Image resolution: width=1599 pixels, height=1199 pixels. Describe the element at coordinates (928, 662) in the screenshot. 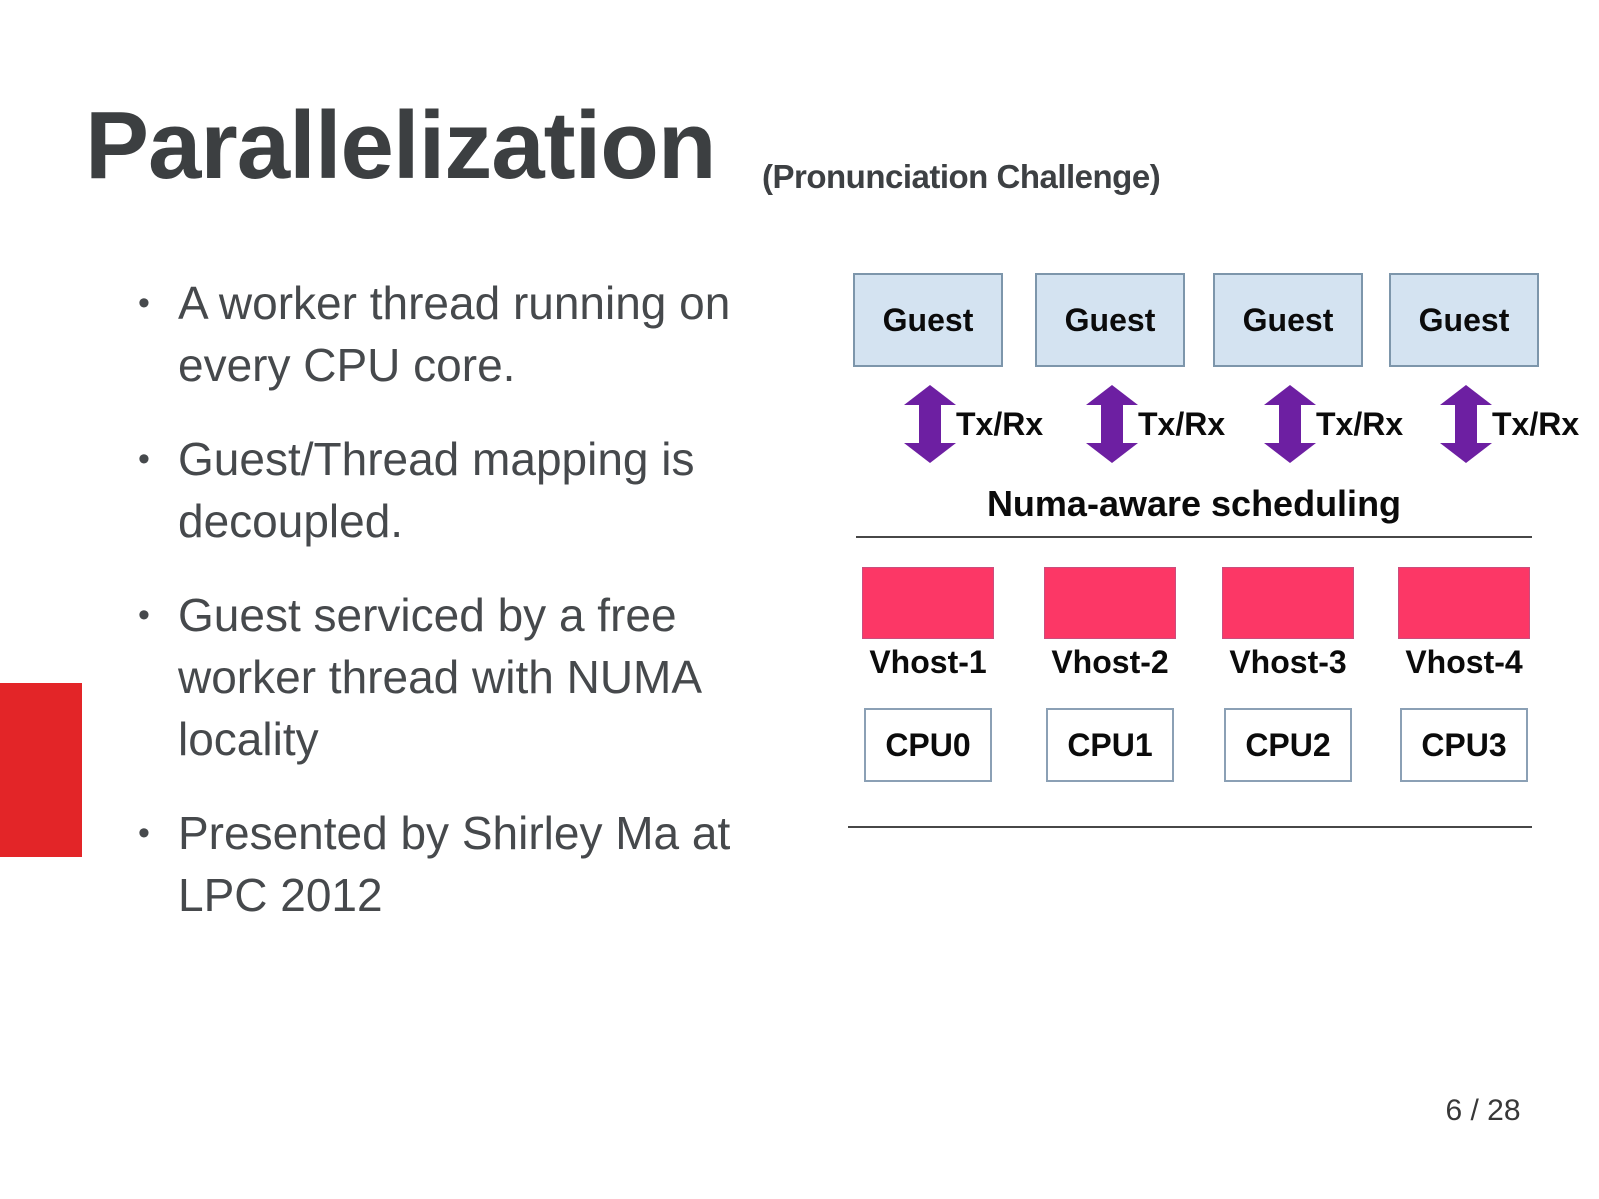

I see `vhost-label: Vhost-1` at that location.